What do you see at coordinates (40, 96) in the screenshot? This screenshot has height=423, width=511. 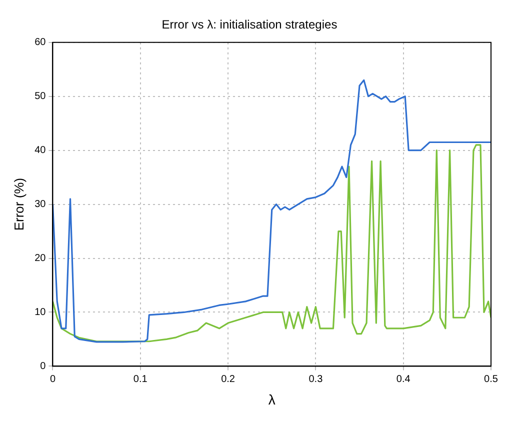 I see `y-tick-label: 50` at bounding box center [40, 96].